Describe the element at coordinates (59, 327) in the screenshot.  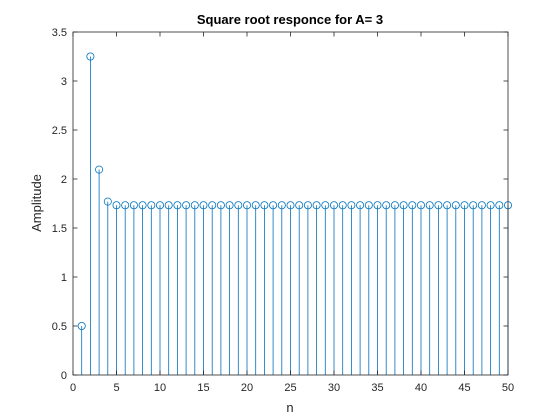
I see `y-tick-label: 0.5` at that location.